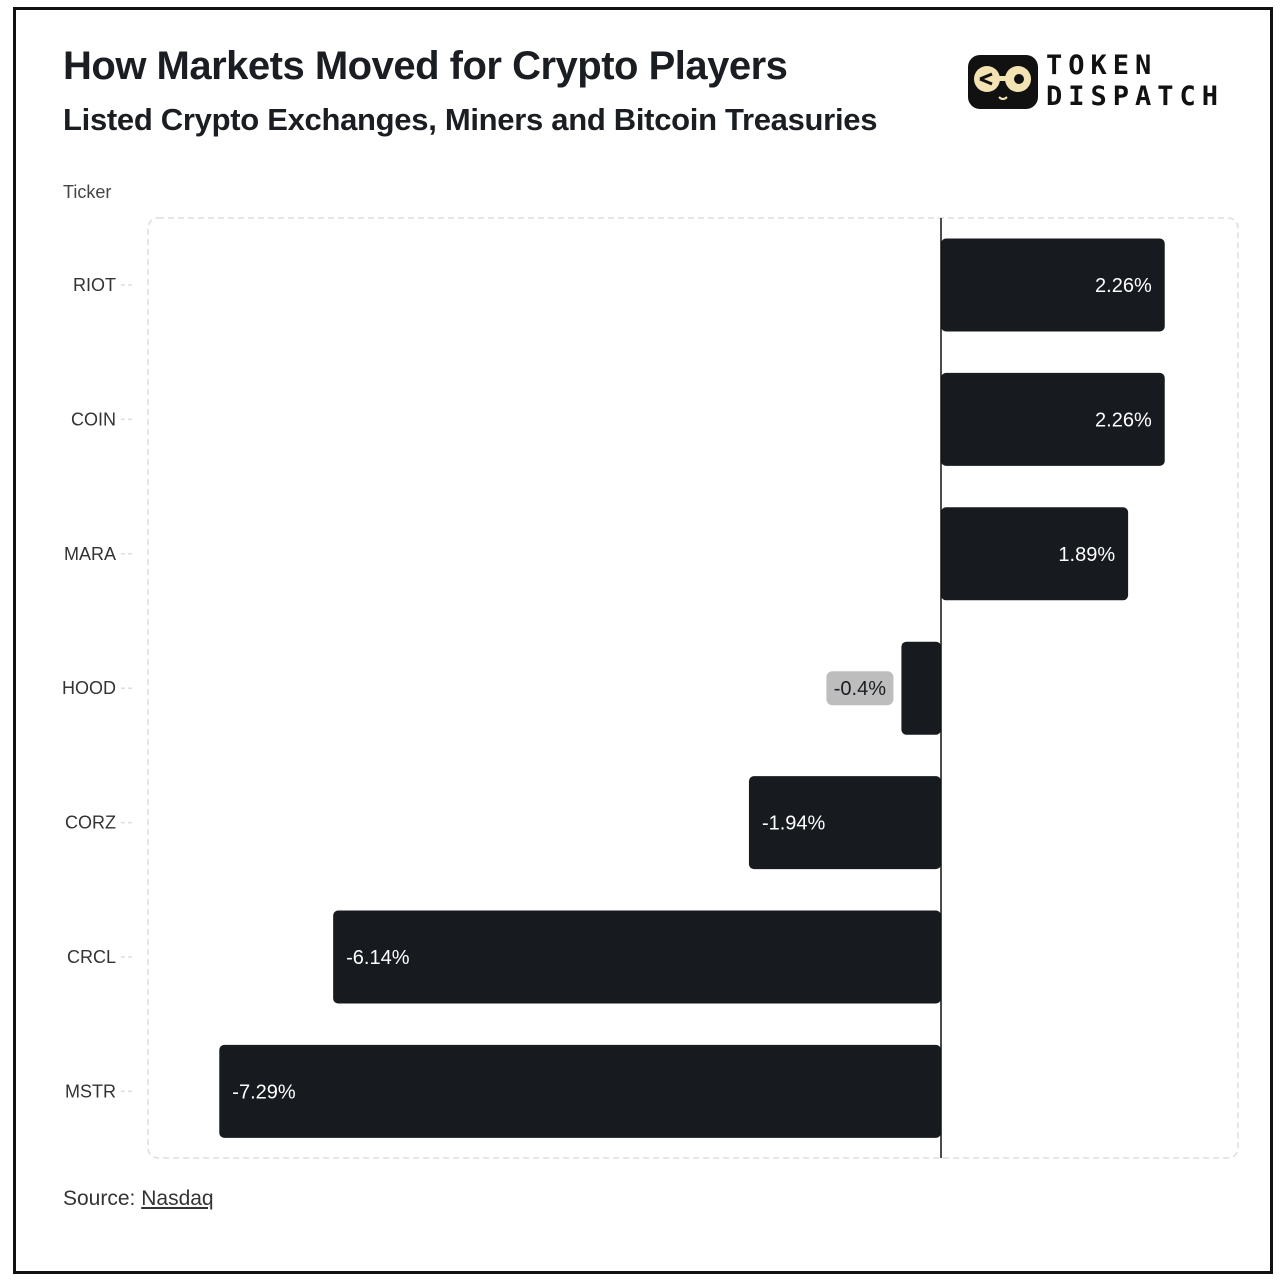 The image size is (1283, 1280). I want to click on bar-mara, so click(1035, 554).